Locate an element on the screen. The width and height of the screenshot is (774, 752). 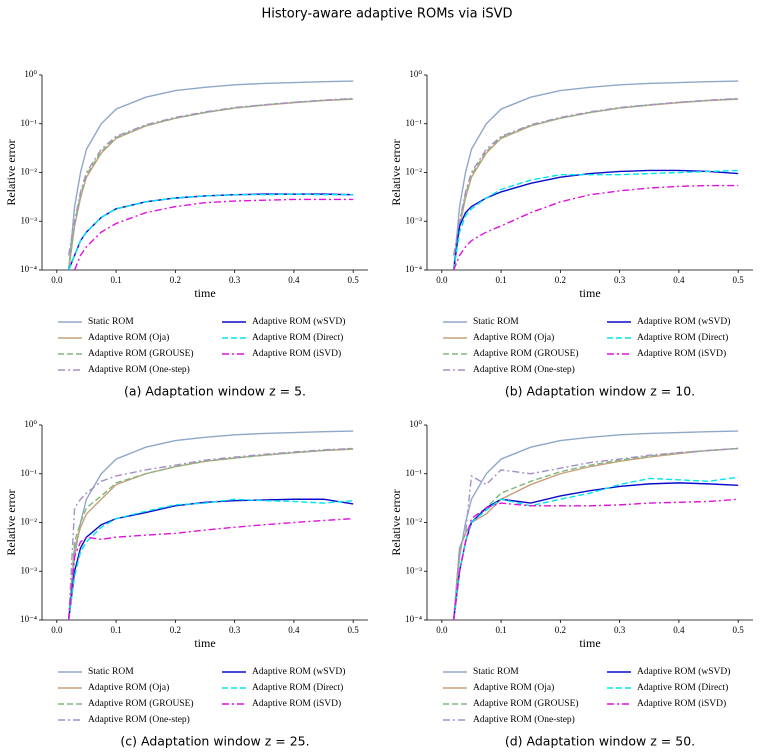
caption: (a) Adaptation window z = 5. is located at coordinates (215, 391).